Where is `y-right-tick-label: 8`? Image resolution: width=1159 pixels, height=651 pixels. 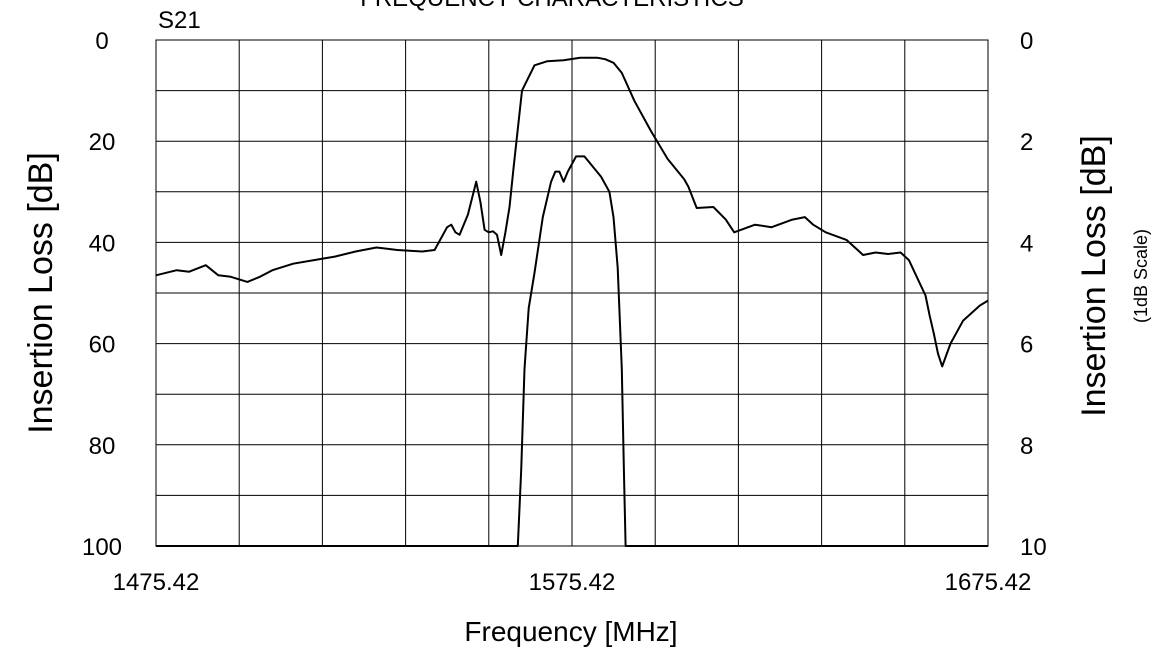 y-right-tick-label: 8 is located at coordinates (1026, 446).